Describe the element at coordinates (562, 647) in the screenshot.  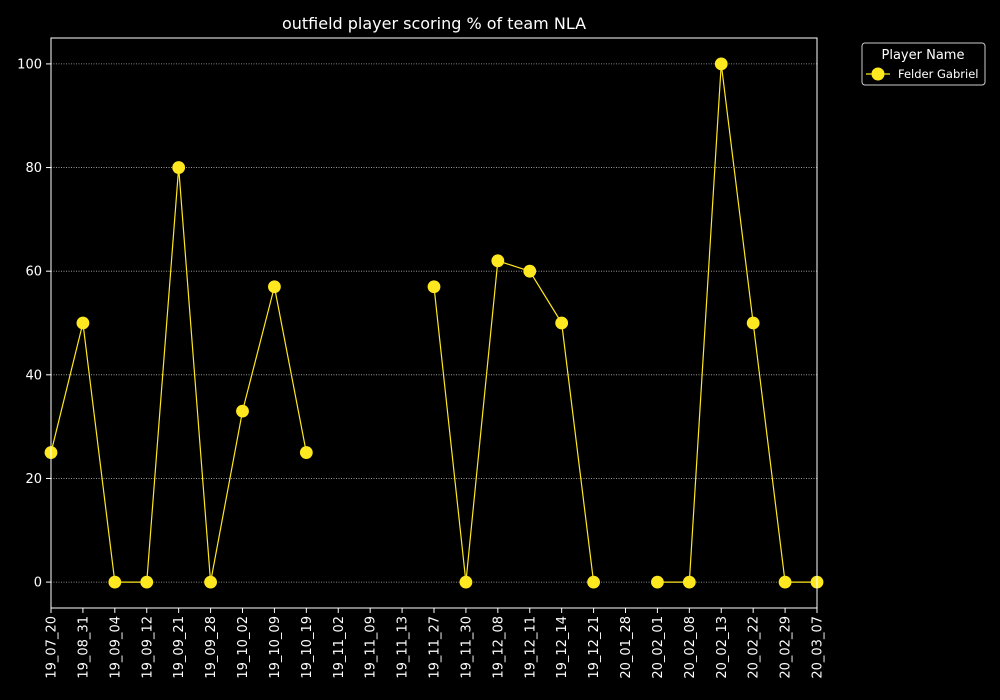
I see `x-tick-label-19_12_14: 19_12_14` at that location.